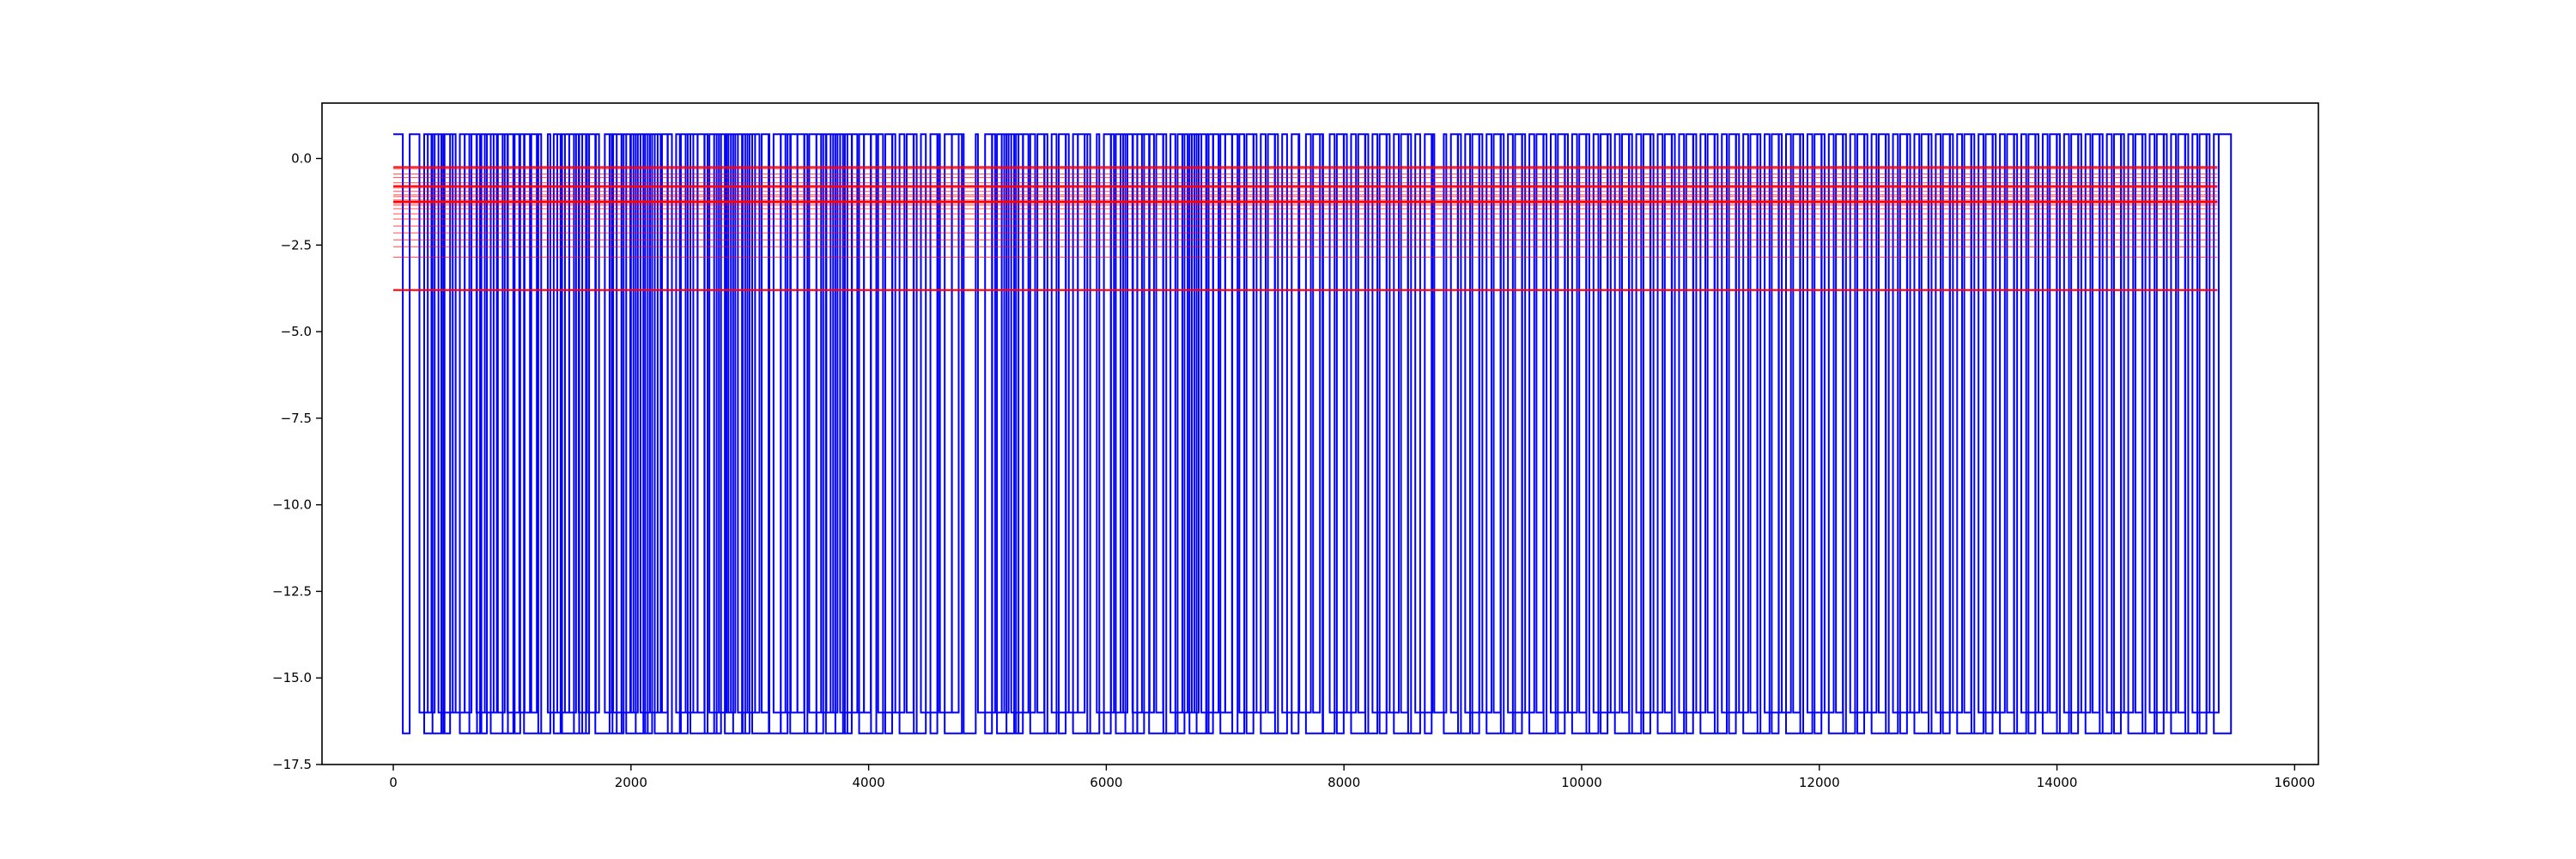  I want to click on x-tick-label: 16000, so click(2295, 783).